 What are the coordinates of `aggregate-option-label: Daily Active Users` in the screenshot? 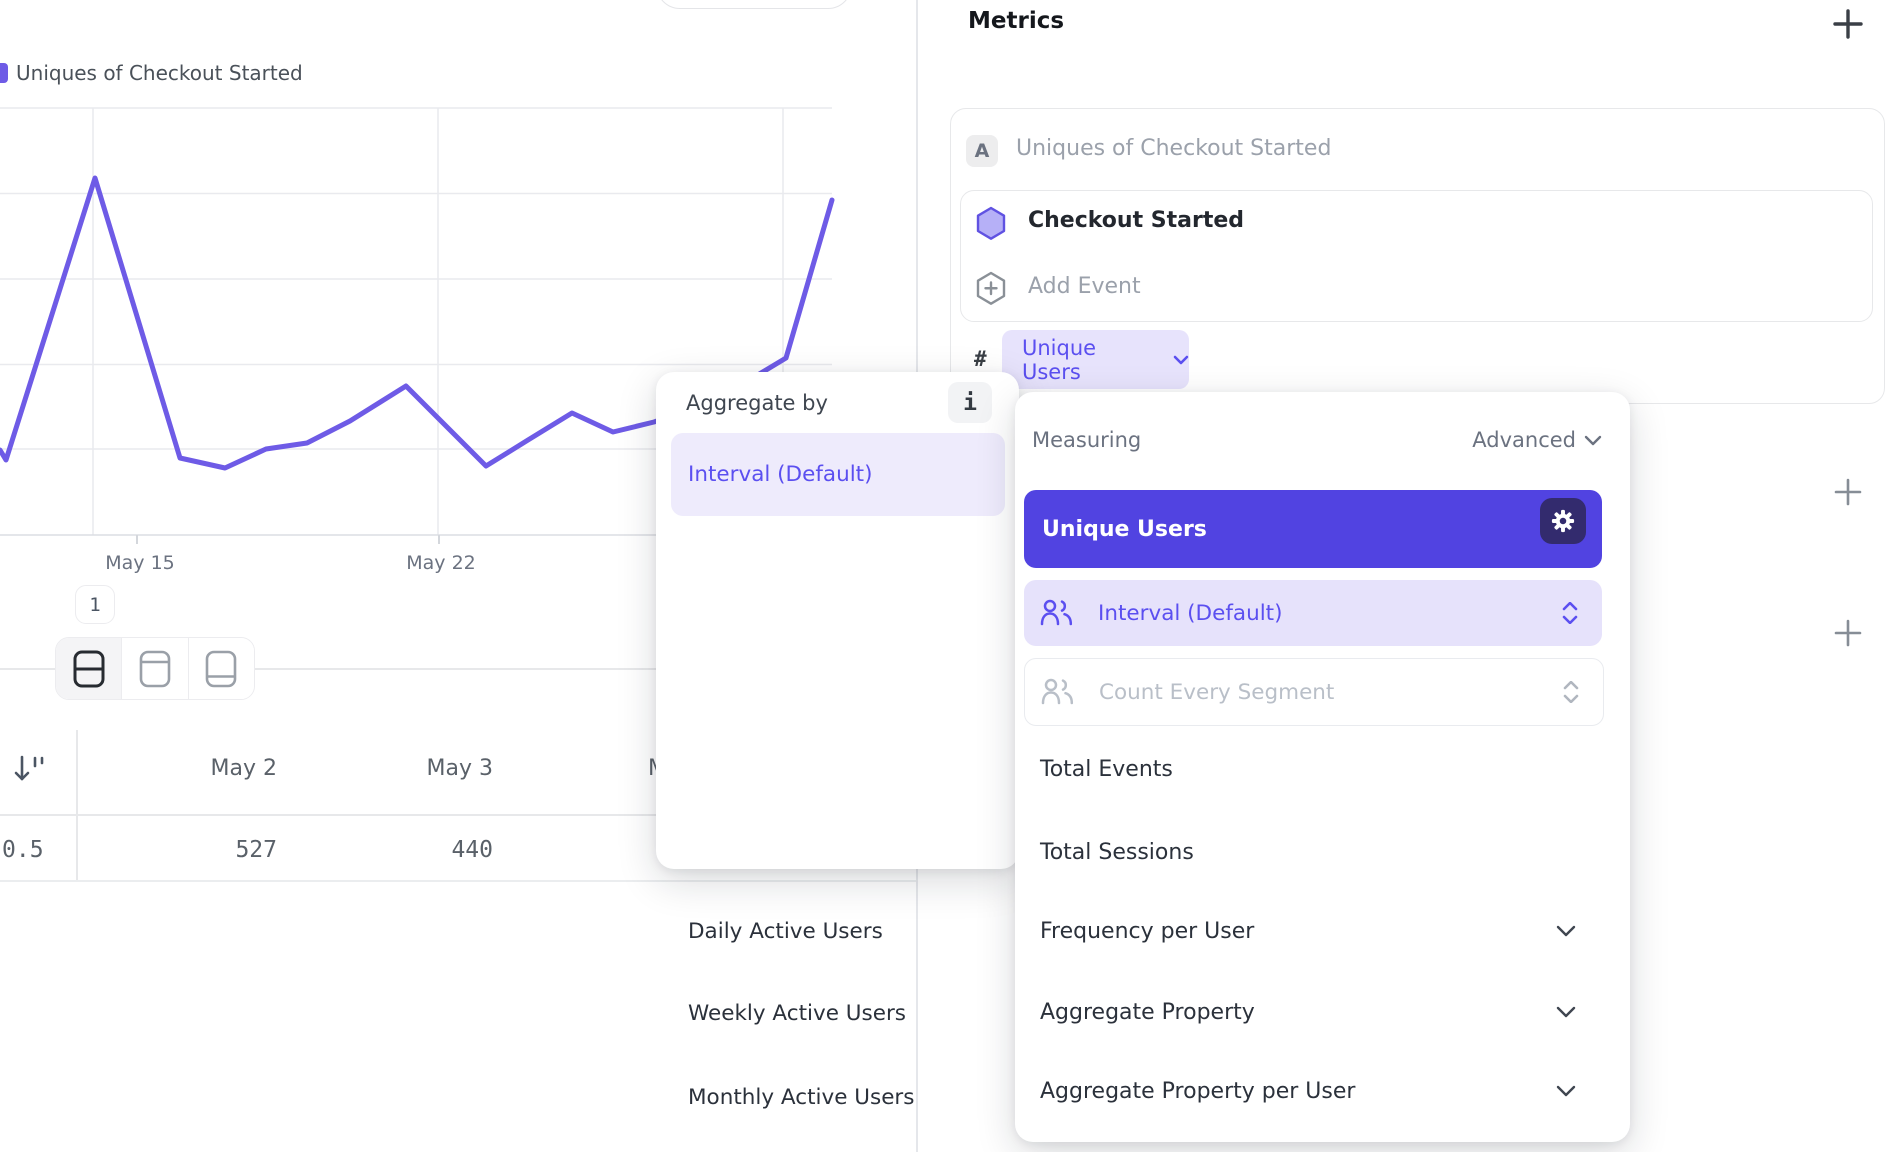 It's located at (785, 931).